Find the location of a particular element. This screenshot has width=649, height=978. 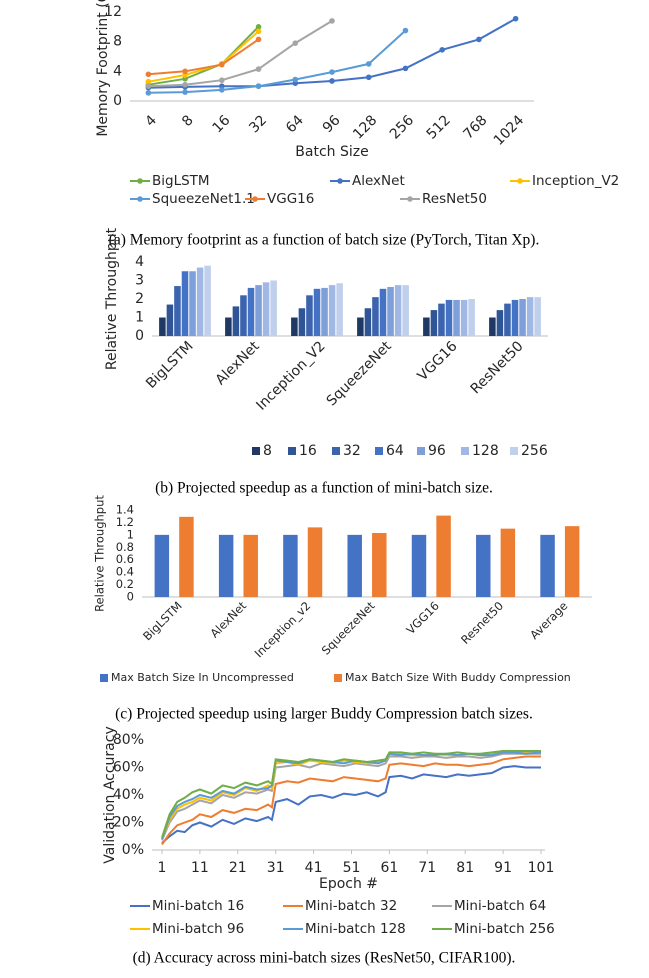

legend-label: BigLSTM is located at coordinates (181, 181).